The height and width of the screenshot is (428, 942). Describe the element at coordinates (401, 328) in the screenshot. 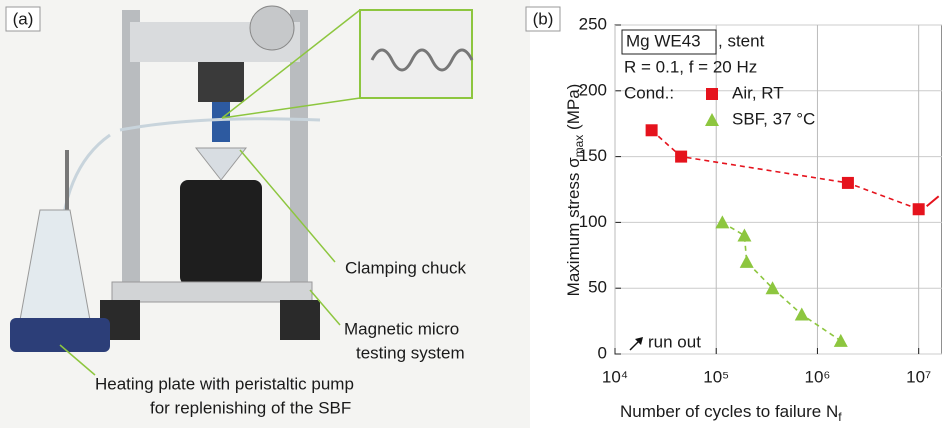

I see `annotation: Magnetic micro` at that location.